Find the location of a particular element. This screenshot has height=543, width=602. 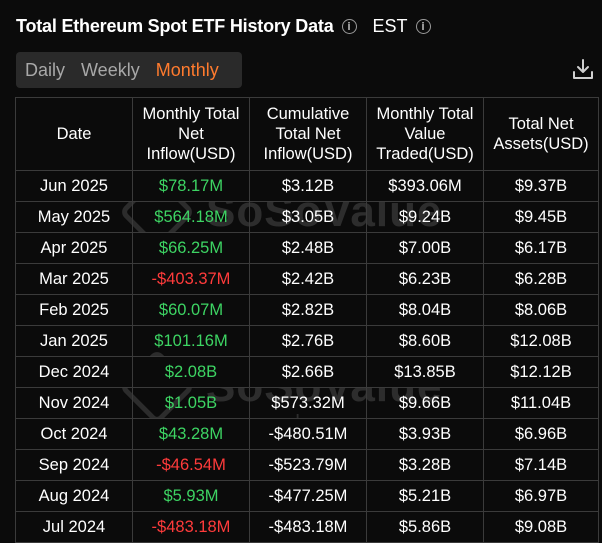

cell-date: Aug 2024 is located at coordinates (74, 496).